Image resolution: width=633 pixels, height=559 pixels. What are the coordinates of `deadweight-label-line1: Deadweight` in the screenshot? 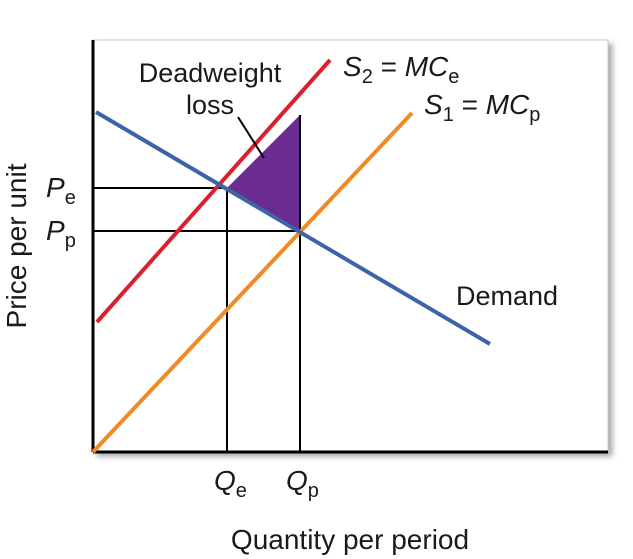 It's located at (210, 73).